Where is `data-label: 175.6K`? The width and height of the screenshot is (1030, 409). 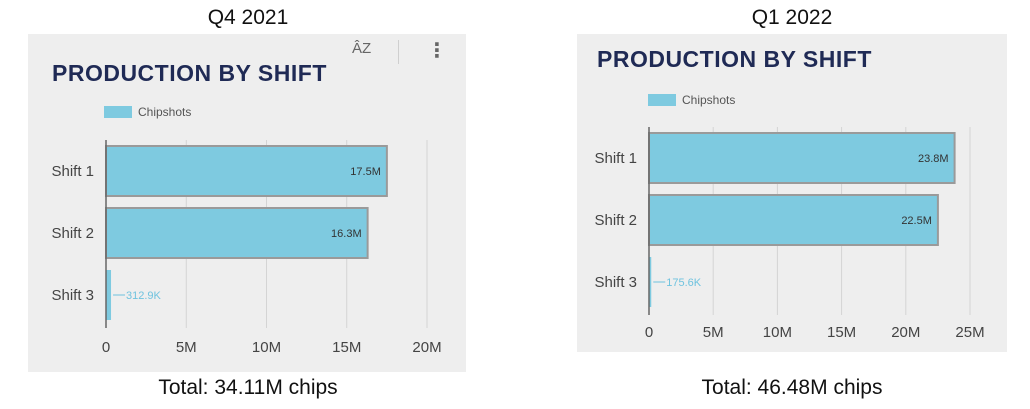
data-label: 175.6K is located at coordinates (684, 283).